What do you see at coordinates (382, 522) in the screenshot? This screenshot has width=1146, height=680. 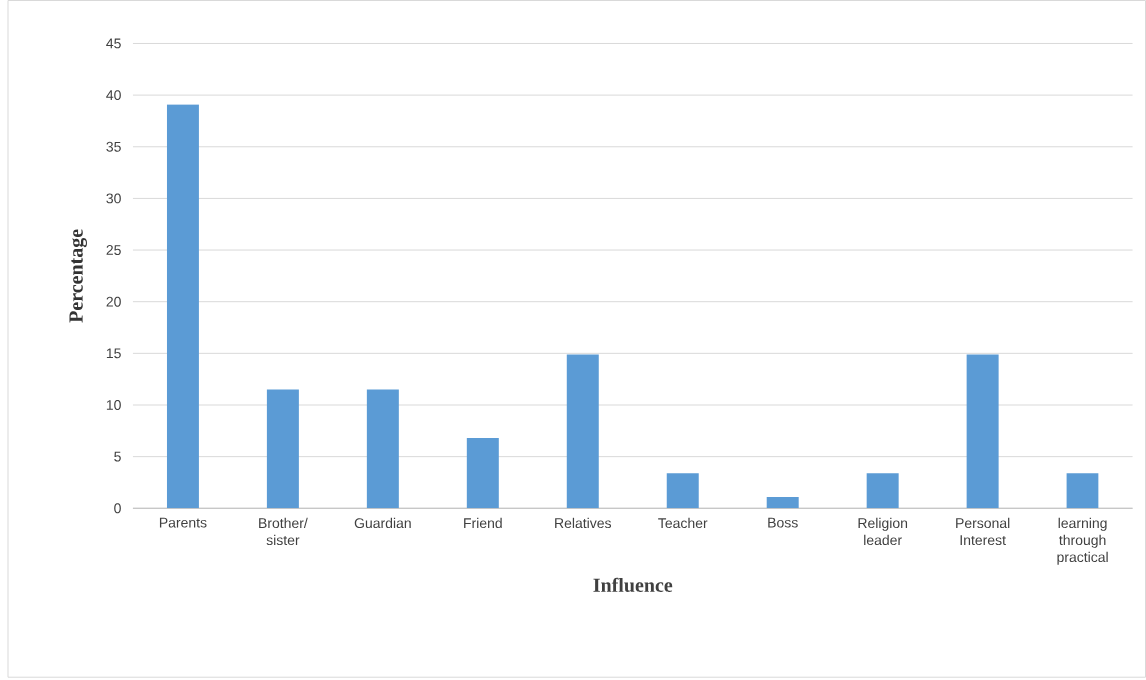 I see `x-tick-label: Guardian` at bounding box center [382, 522].